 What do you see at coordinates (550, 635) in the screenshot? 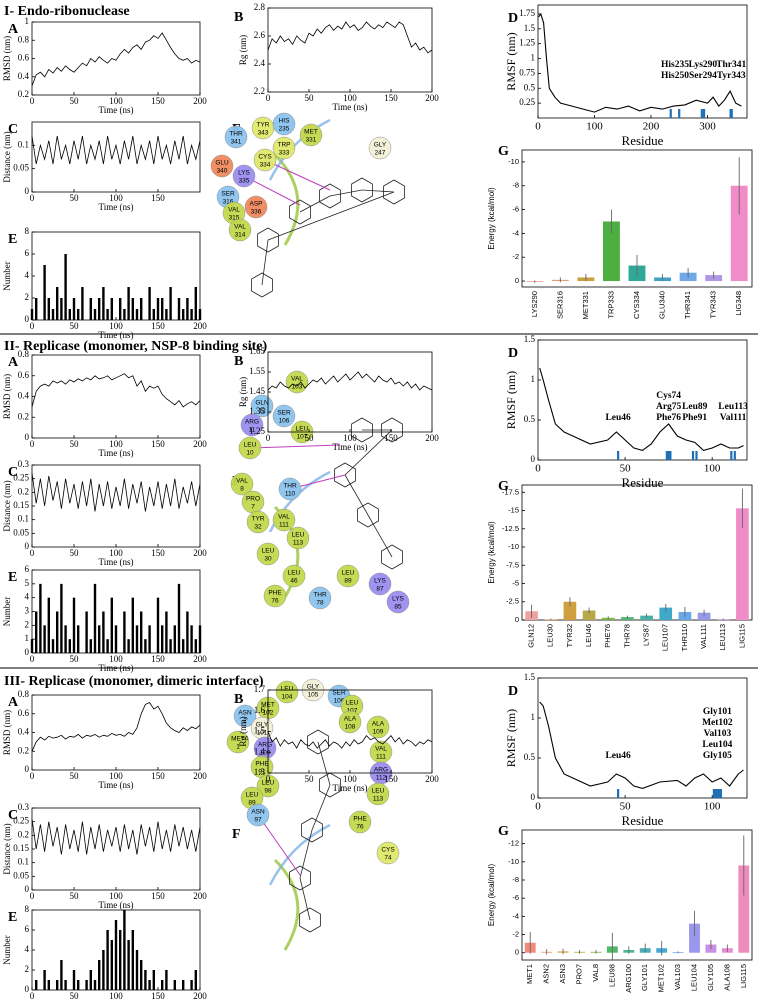
I see `x-tick-label: LEU30` at bounding box center [550, 635].